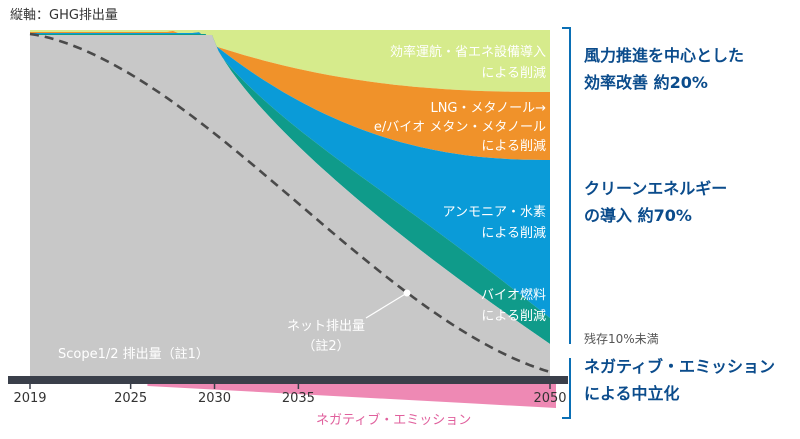  What do you see at coordinates (407, 293) in the screenshot?
I see `net-label-marker` at bounding box center [407, 293].